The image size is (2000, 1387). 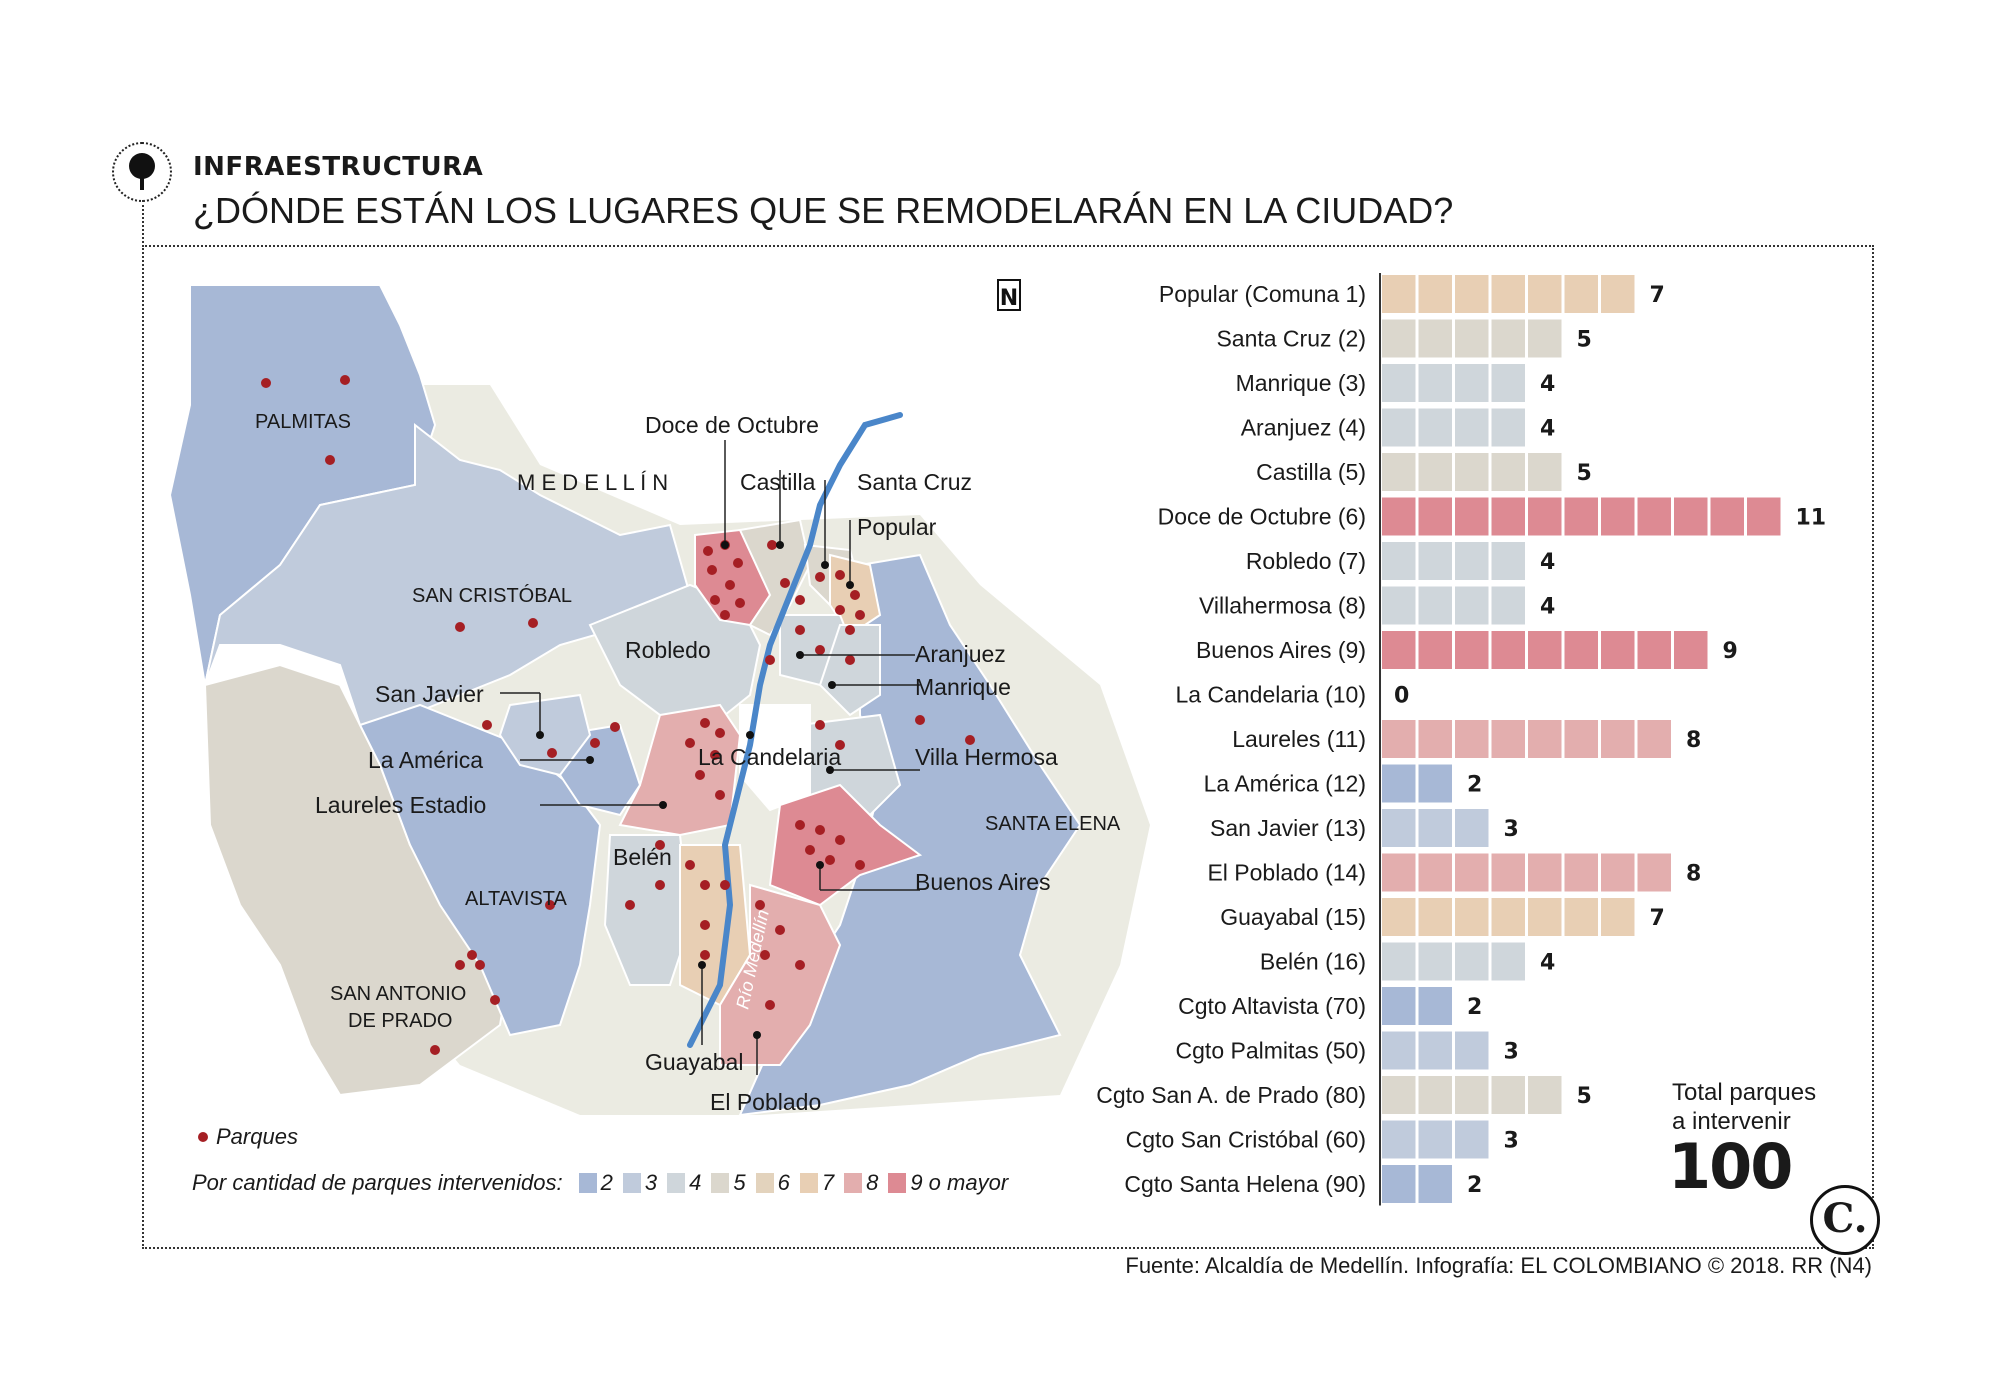 I want to click on bar-category-label: Laureles (11), so click(x=1299, y=739).